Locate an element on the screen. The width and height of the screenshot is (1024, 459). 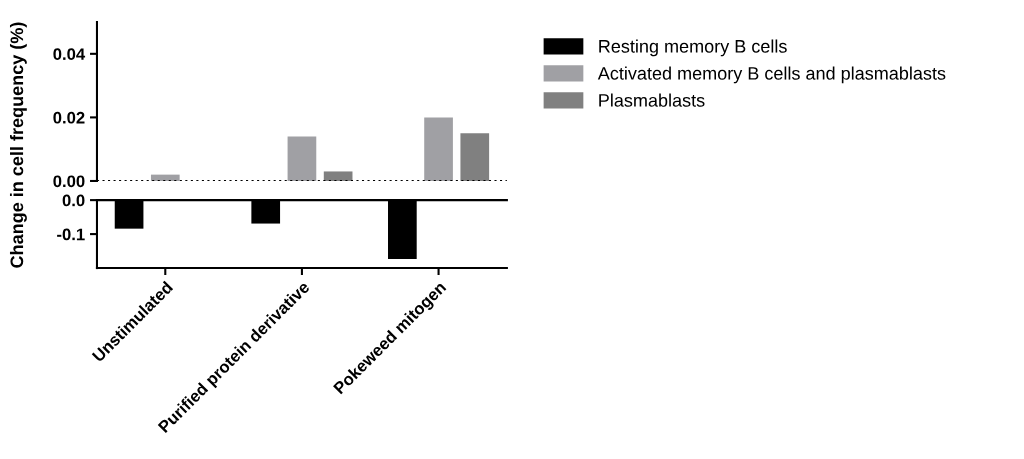
y-tick-label: 0.04 is located at coordinates (69, 54).